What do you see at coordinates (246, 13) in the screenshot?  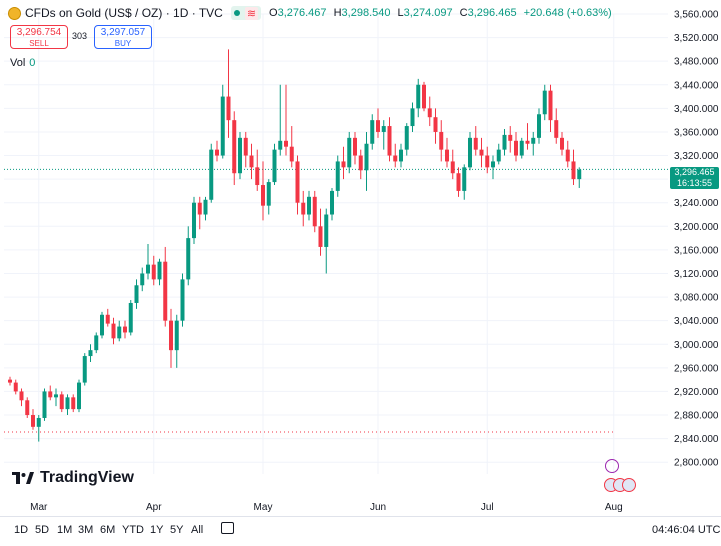 I see `market-status: ≋` at bounding box center [246, 13].